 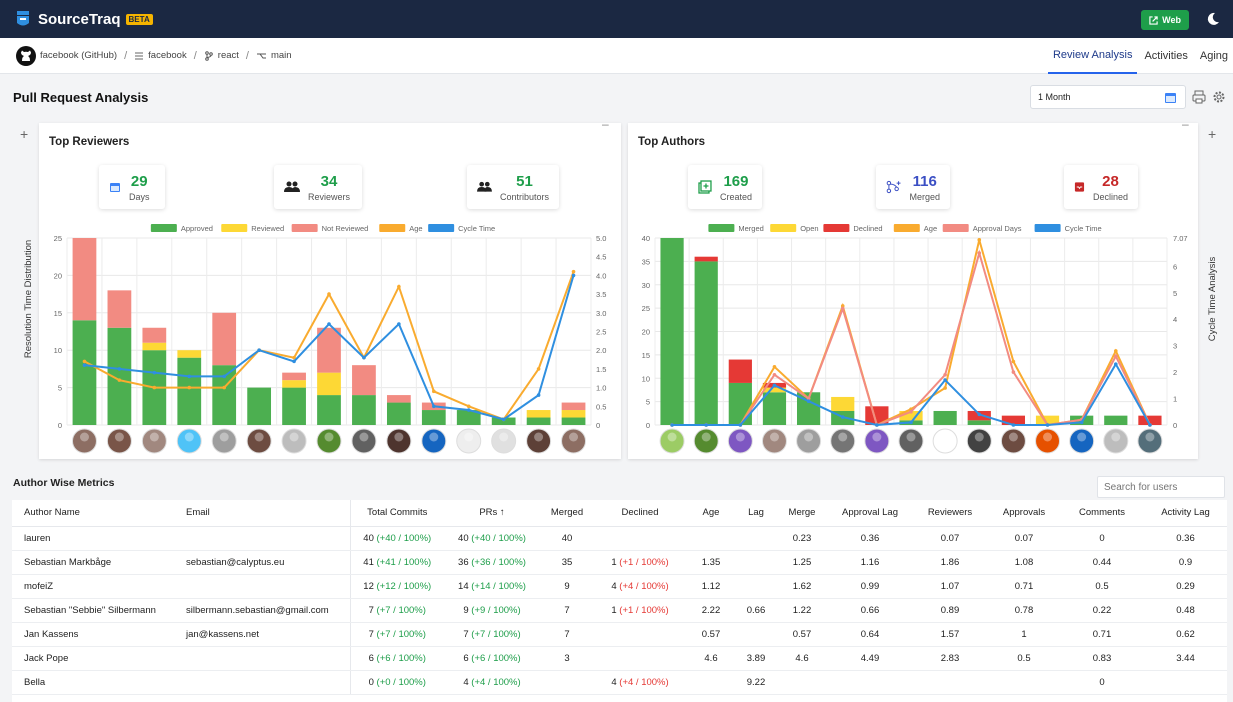 What do you see at coordinates (1213, 56) in the screenshot?
I see `tab-aging: Aging` at bounding box center [1213, 56].